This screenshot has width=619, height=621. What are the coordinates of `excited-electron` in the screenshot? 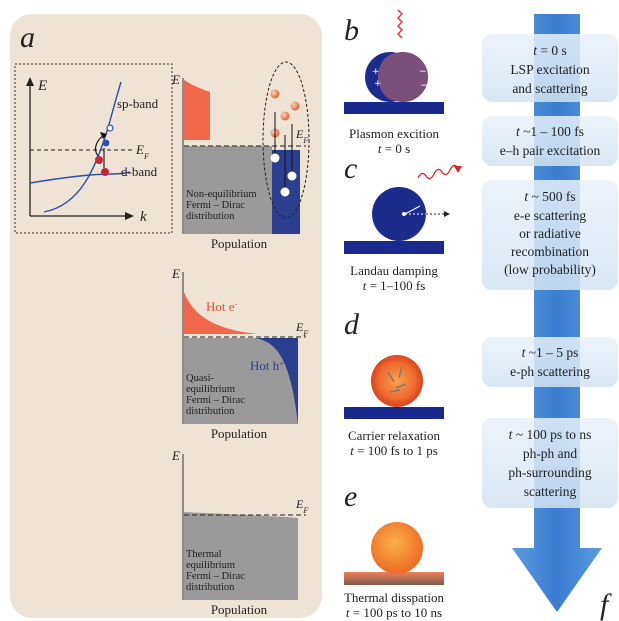 It's located at (106, 143).